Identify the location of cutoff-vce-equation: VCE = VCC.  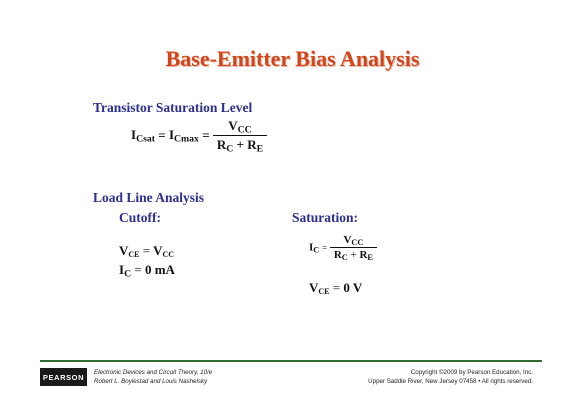
(147, 251).